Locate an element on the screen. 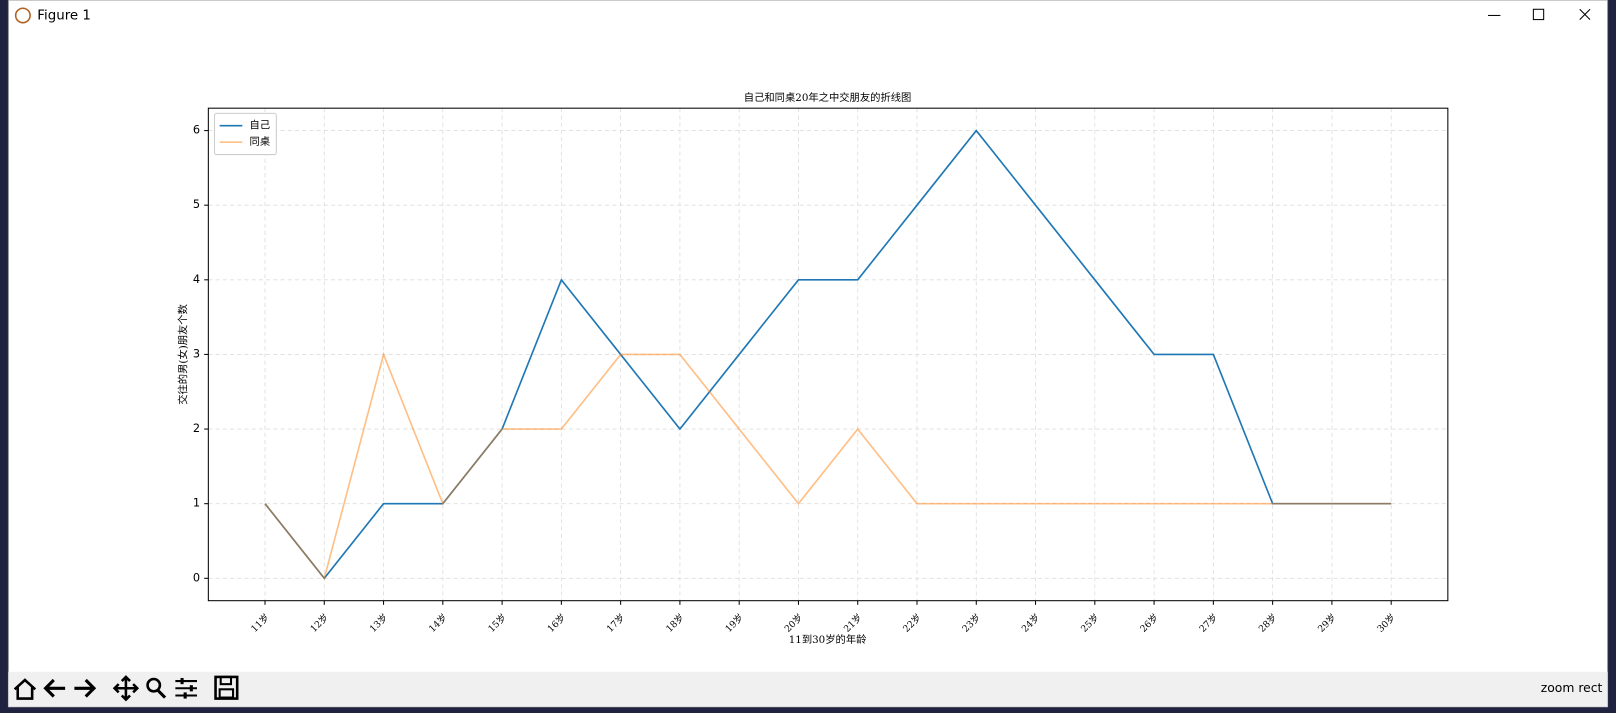 This screenshot has width=1616, height=713. forward-button is located at coordinates (85, 688).